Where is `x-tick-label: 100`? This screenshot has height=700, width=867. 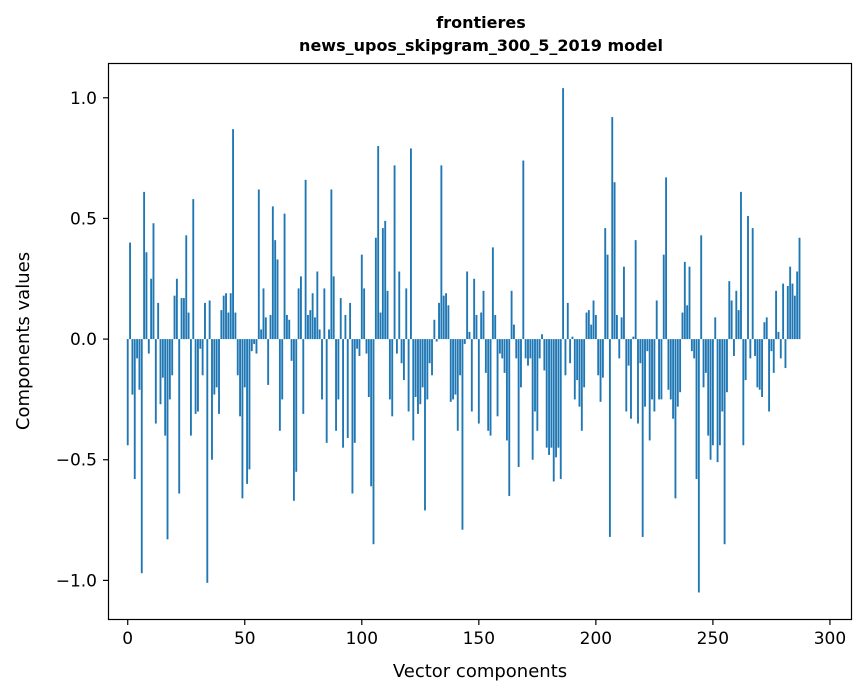 x-tick-label: 100 is located at coordinates (362, 639).